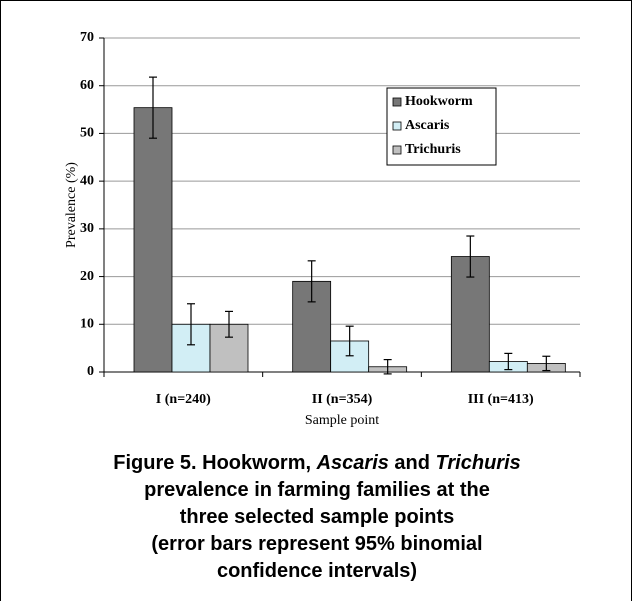  What do you see at coordinates (87, 133) in the screenshot?
I see `y-tick-label: 50` at bounding box center [87, 133].